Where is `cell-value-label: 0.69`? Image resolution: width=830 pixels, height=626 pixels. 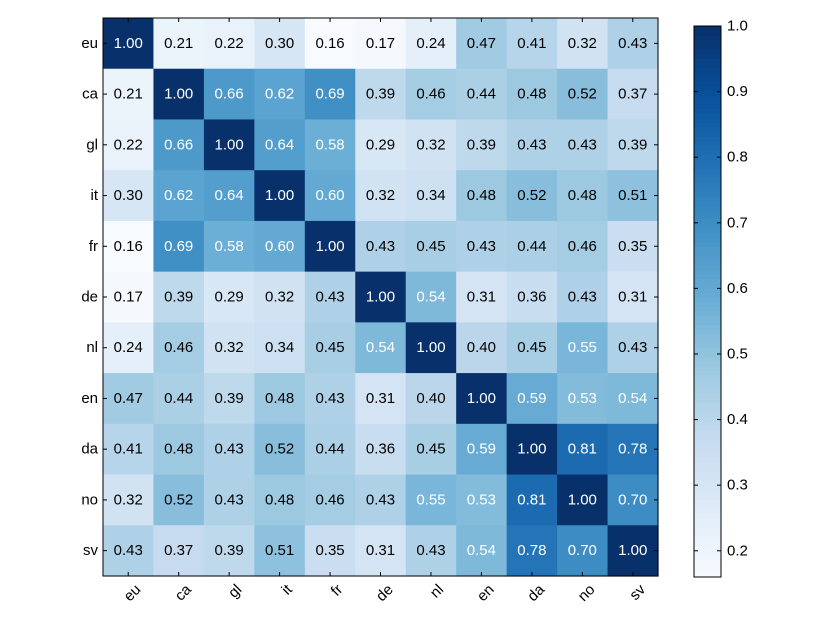
cell-value-label: 0.69 is located at coordinates (178, 246).